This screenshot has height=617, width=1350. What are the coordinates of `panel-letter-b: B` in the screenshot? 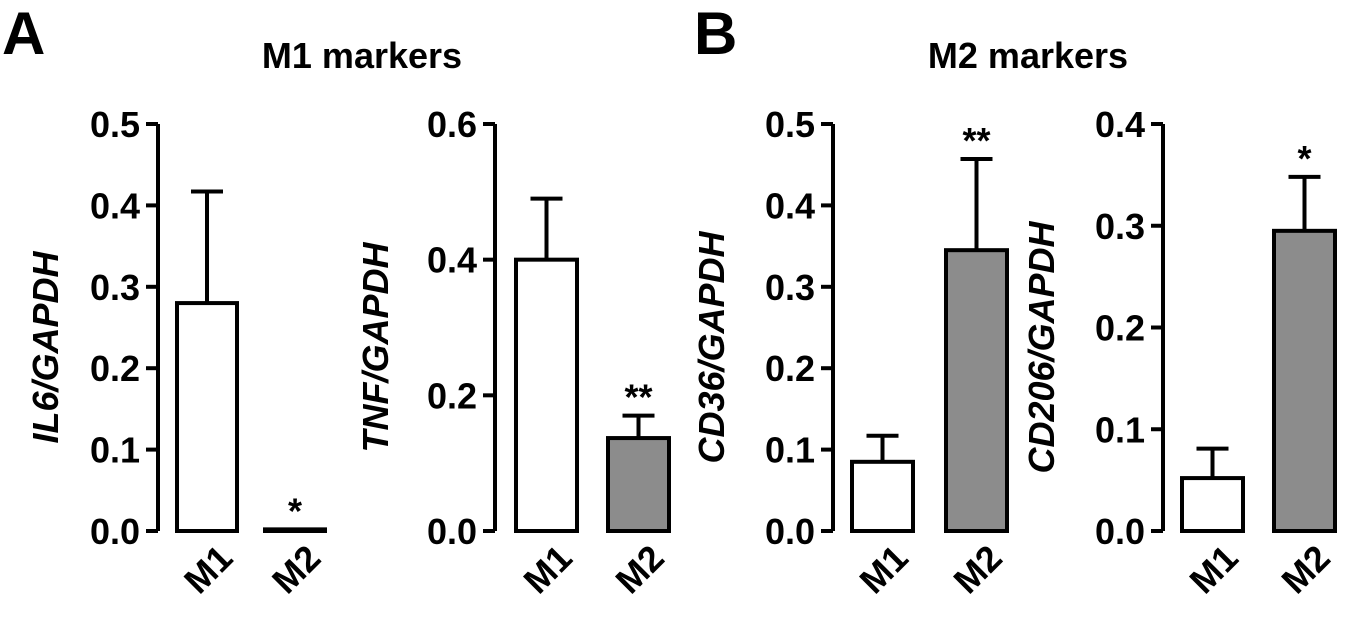 It's located at (715, 33).